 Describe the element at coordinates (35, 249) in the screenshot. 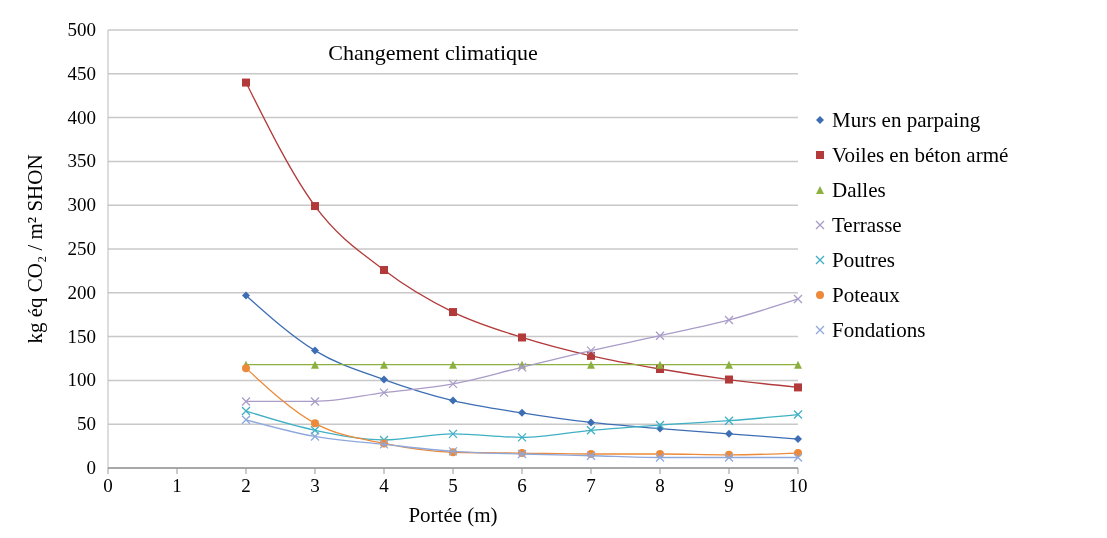

I see `y-axis-title: kg éq CO₂ / m² SHON` at that location.